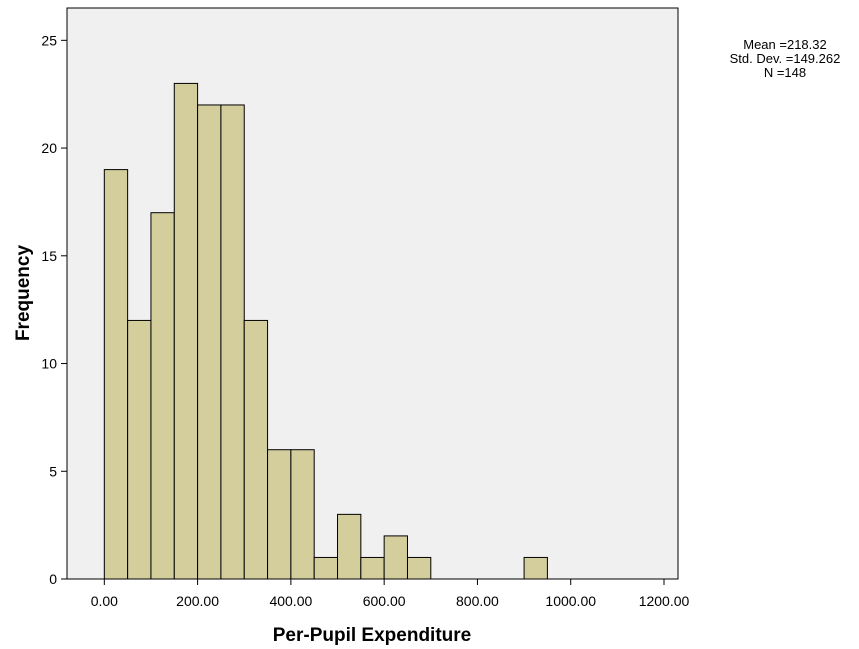 The height and width of the screenshot is (649, 859). I want to click on x-tick-label: 1200.00, so click(664, 601).